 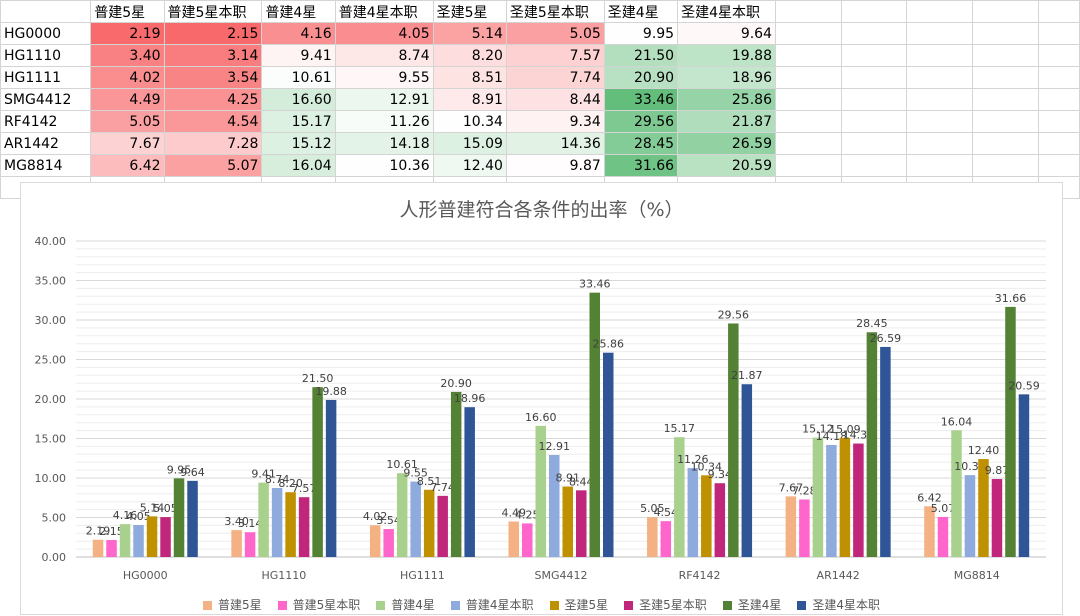 I want to click on sheet-value-cell: 9.95, so click(x=641, y=33).